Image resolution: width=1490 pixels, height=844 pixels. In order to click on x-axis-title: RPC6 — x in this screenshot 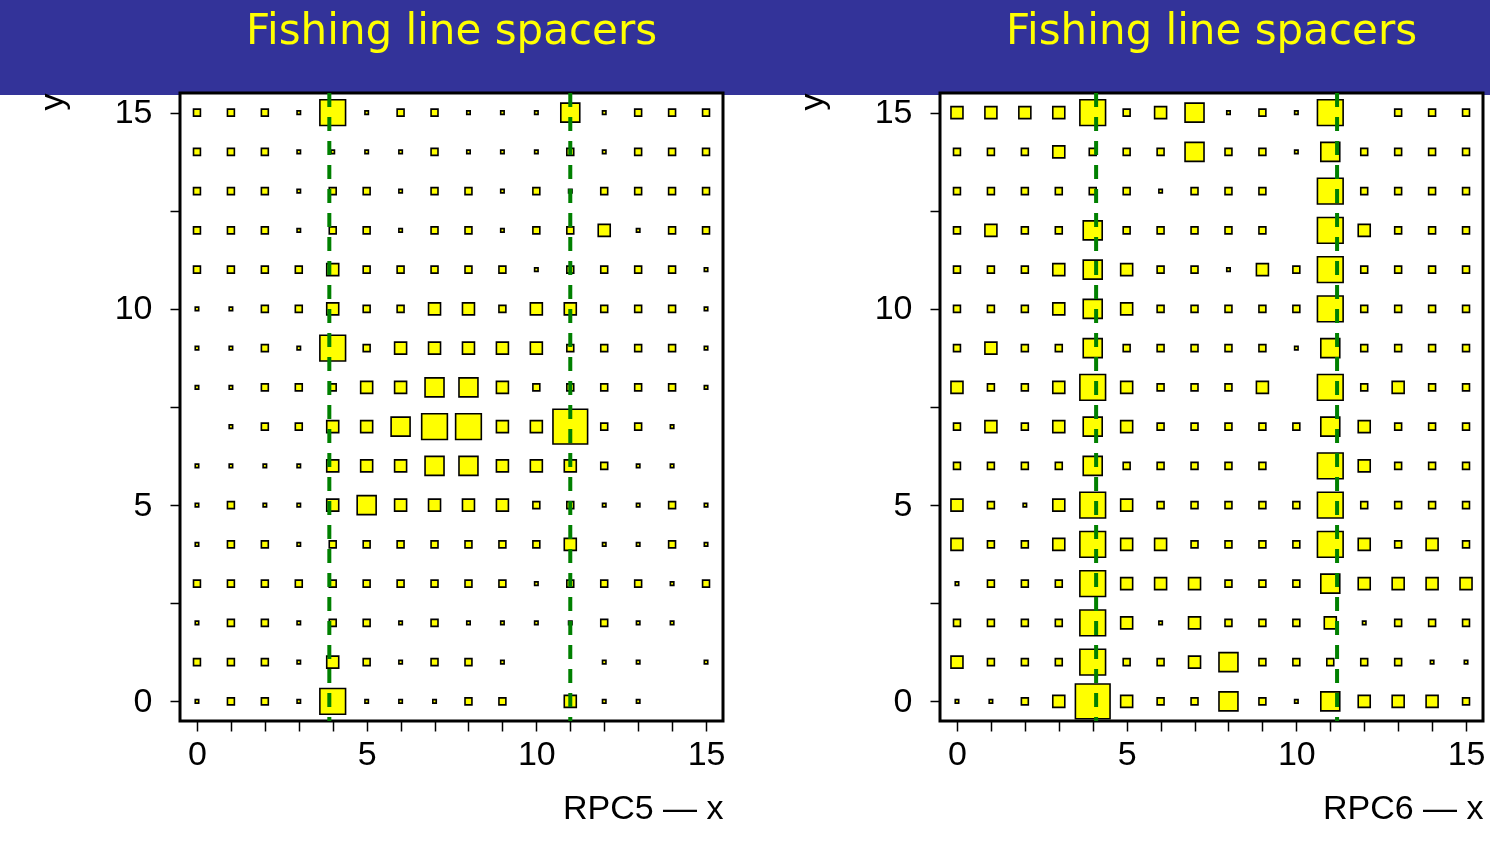, I will do `click(1403, 806)`.